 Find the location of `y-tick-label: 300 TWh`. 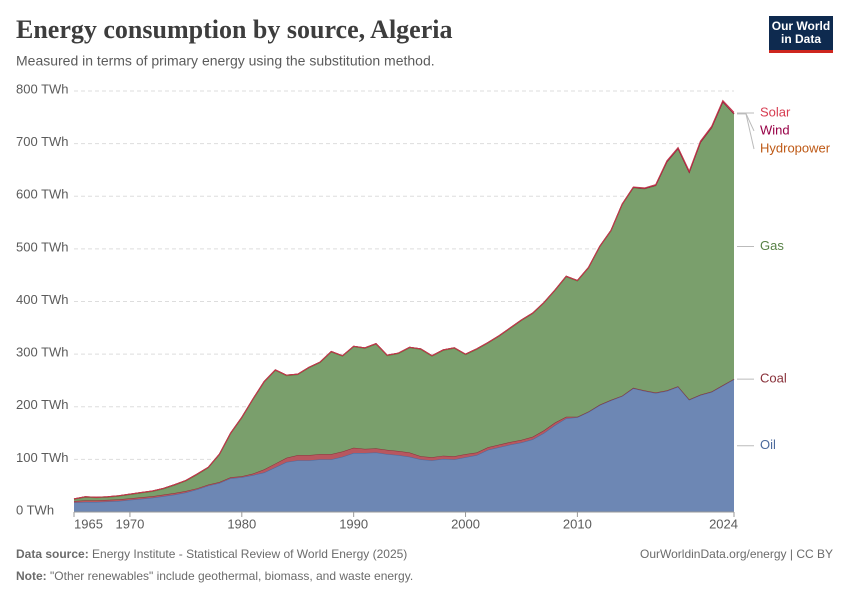

y-tick-label: 300 TWh is located at coordinates (42, 352).